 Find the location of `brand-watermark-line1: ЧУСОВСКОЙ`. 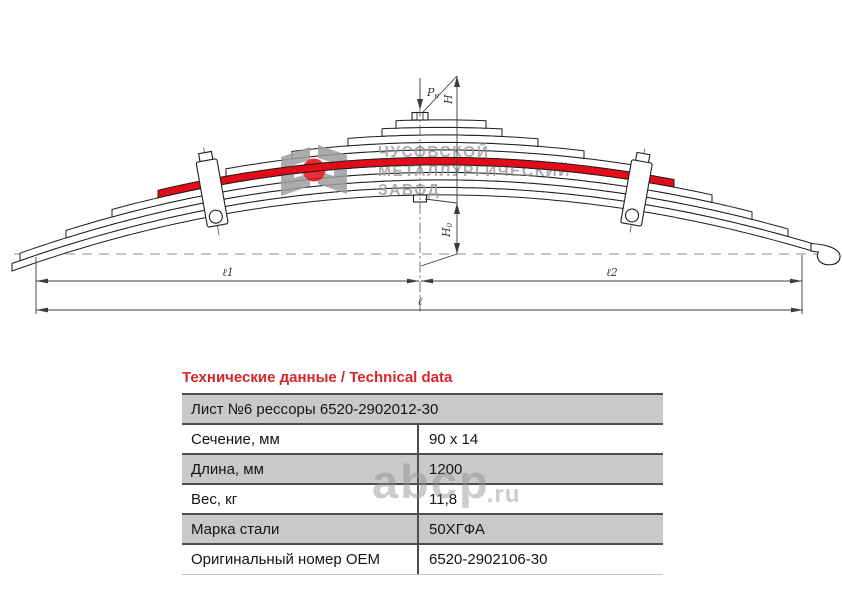

brand-watermark-line1: ЧУСОВСКОЙ is located at coordinates (433, 152).